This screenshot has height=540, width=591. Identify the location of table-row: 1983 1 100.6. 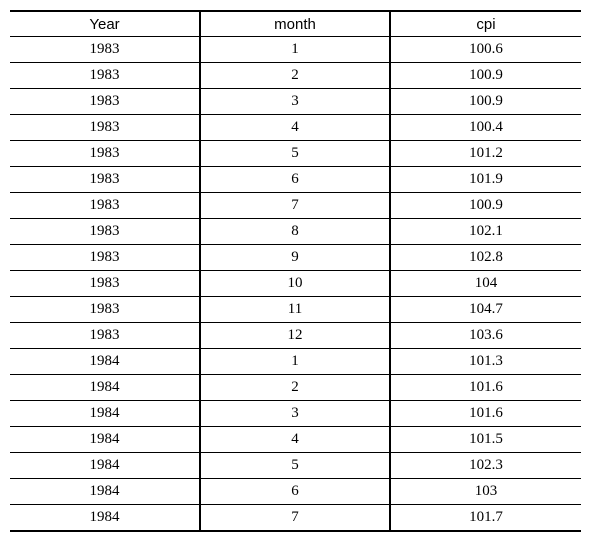
(295, 49).